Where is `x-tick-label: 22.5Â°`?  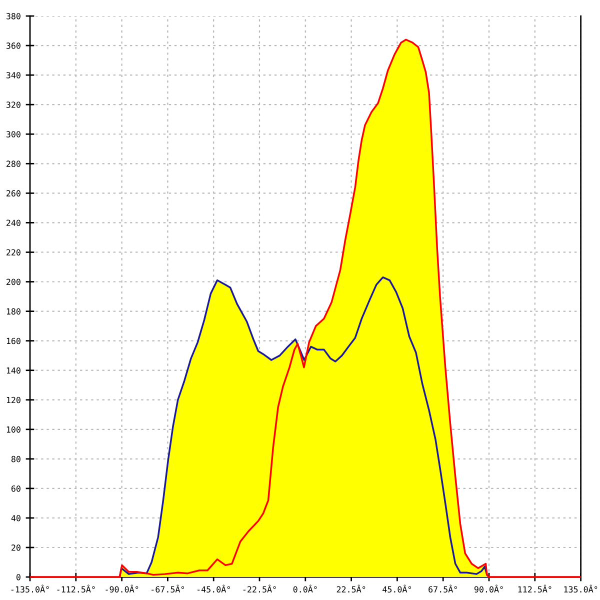
x-tick-label: 22.5Â° is located at coordinates (351, 588).